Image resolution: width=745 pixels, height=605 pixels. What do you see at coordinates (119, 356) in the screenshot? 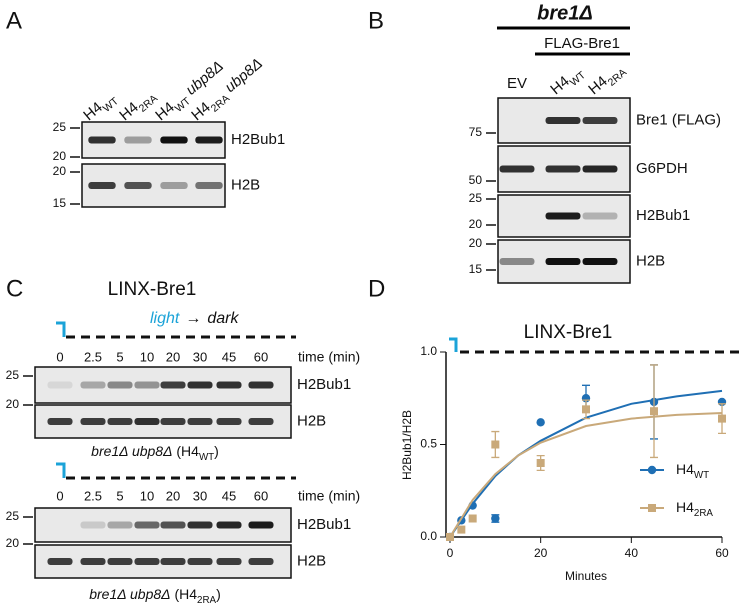
I see `timepoint: 5` at bounding box center [119, 356].